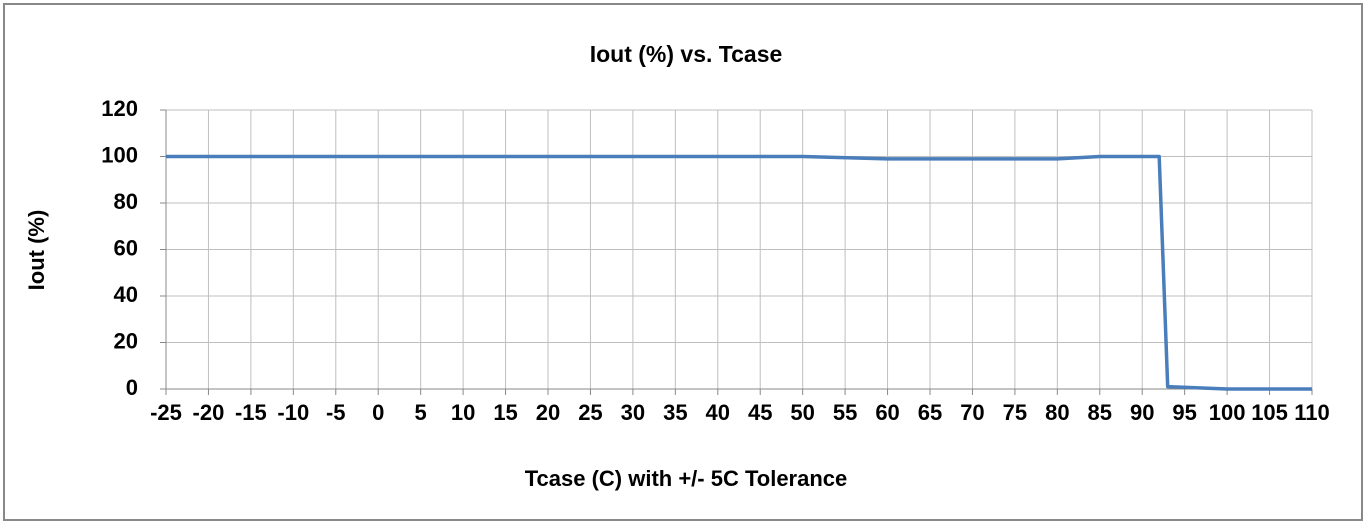  What do you see at coordinates (1057, 412) in the screenshot?
I see `x-tick-label: 80` at bounding box center [1057, 412].